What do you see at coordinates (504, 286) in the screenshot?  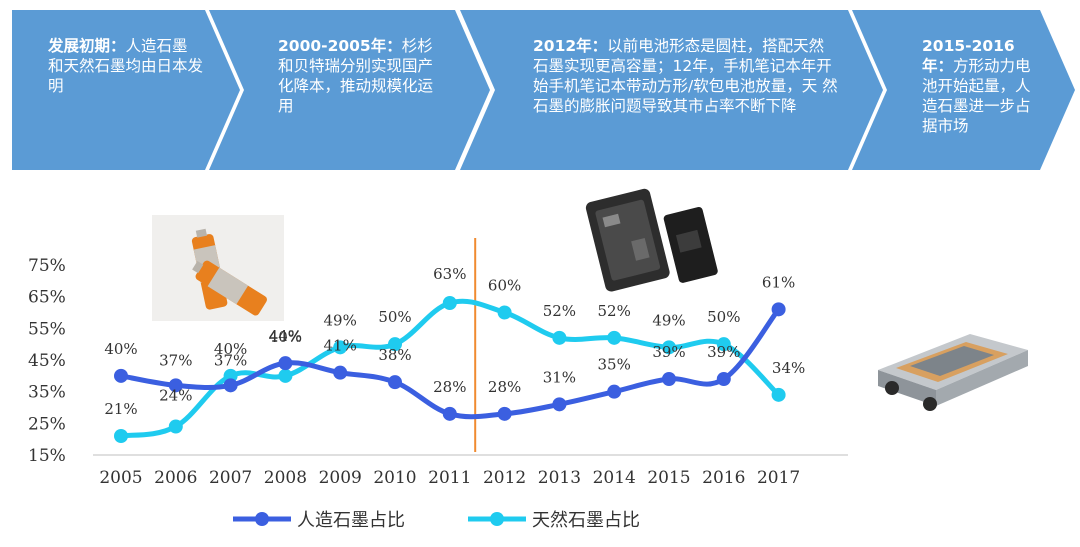 I see `series-1-data-label: 60%` at bounding box center [504, 286].